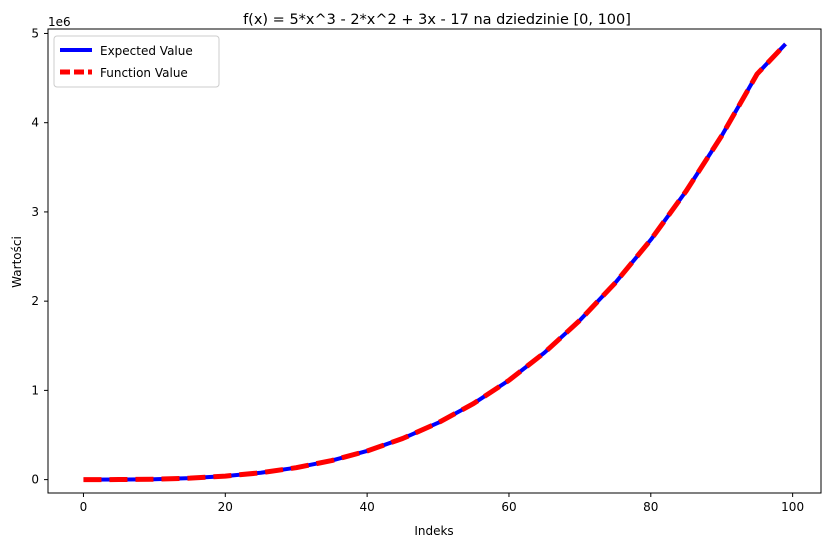 Image resolution: width=833 pixels, height=547 pixels. I want to click on y-tick-label: 5, so click(35, 33).